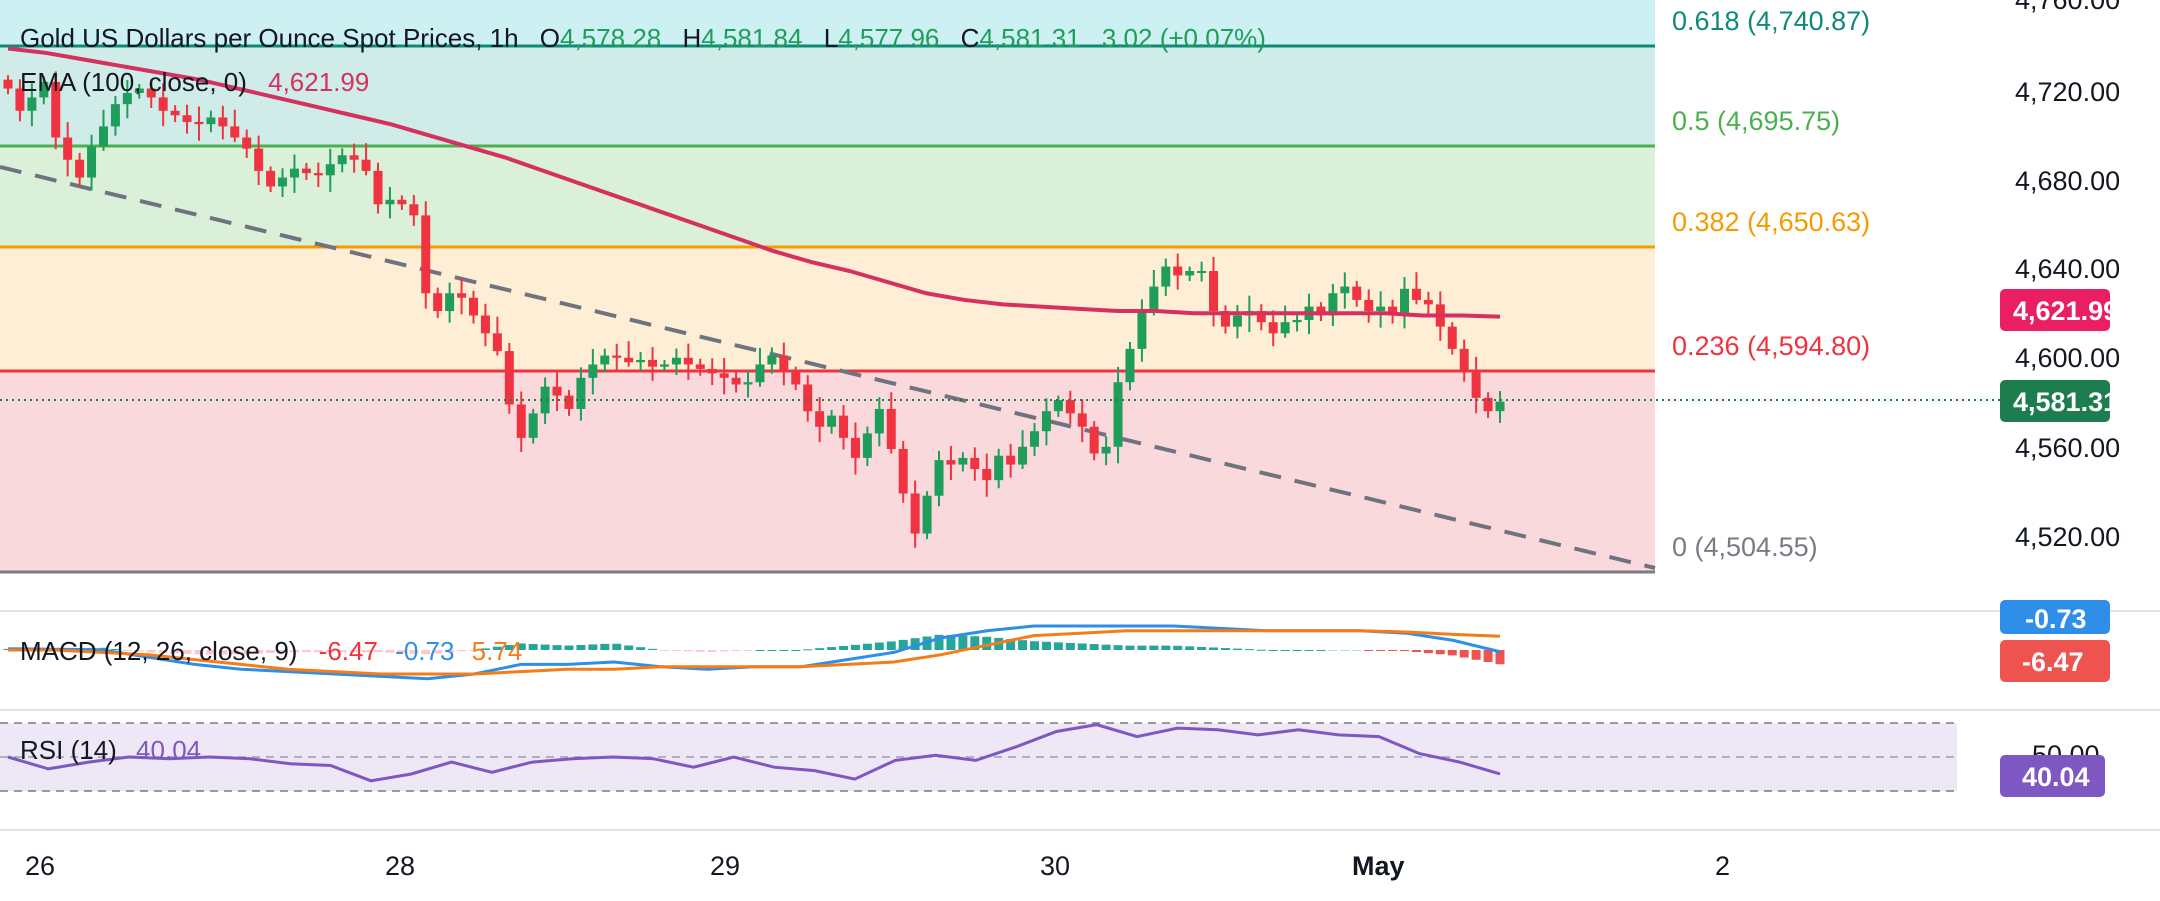 This screenshot has width=2160, height=901. Describe the element at coordinates (1055, 866) in the screenshot. I see `time-label: 30` at that location.